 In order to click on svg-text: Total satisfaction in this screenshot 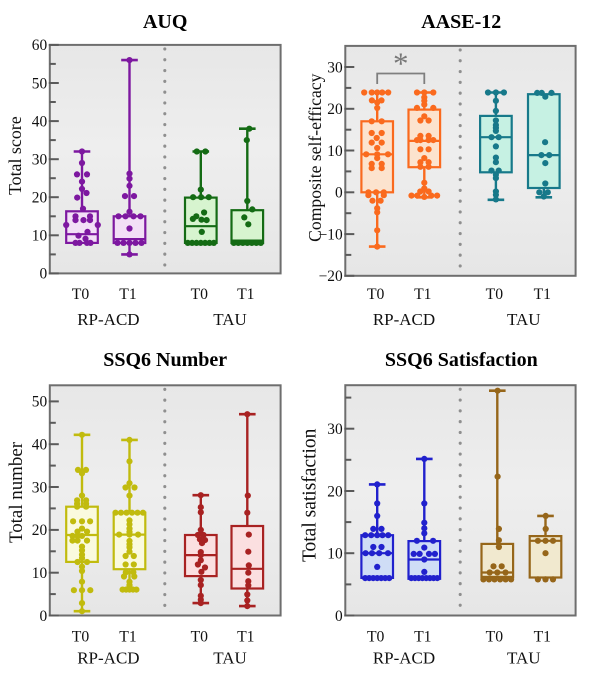, I will do `click(310, 495)`.